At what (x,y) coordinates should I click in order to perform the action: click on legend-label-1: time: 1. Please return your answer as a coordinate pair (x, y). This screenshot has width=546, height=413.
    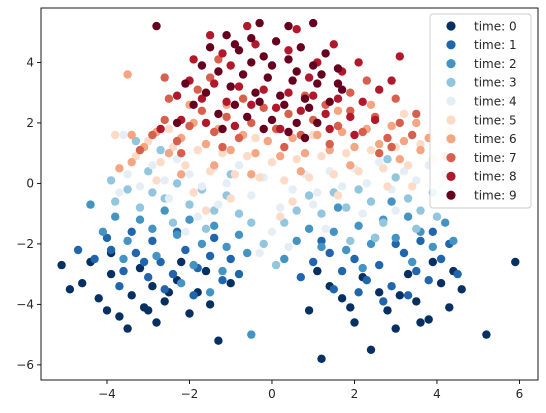
    Looking at the image, I should click on (495, 45).